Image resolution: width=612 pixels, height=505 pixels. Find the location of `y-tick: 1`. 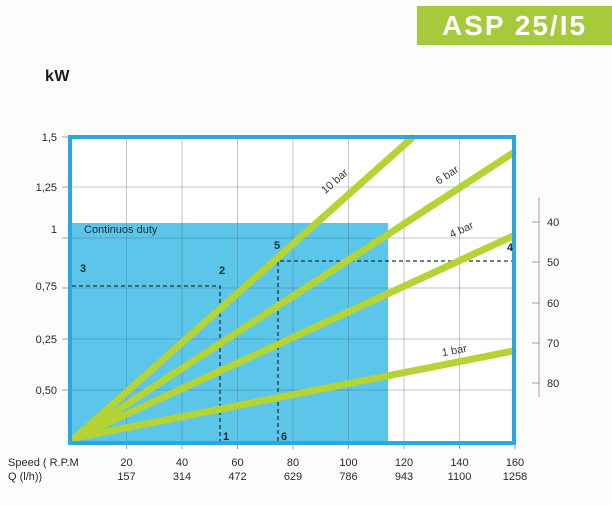

y-tick: 1 is located at coordinates (54, 230).